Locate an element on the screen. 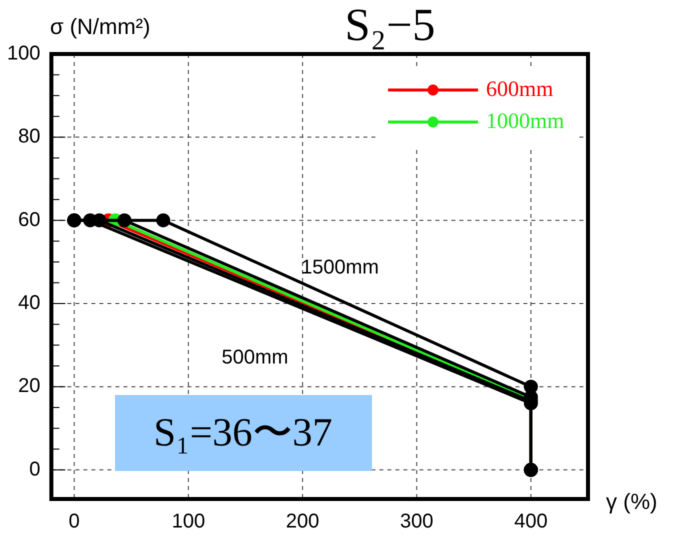 The height and width of the screenshot is (537, 673). x-tick-label: 400 is located at coordinates (531, 521).